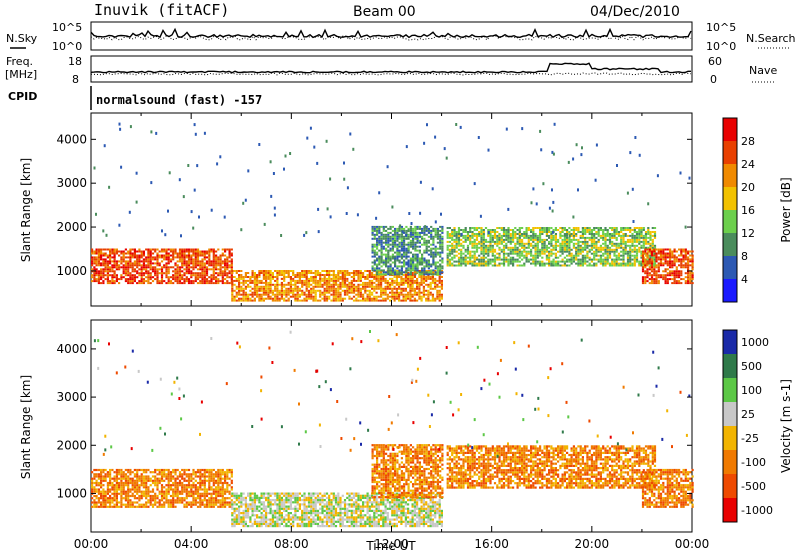  Describe the element at coordinates (391, 74) in the screenshot. I see `nave-series` at that location.